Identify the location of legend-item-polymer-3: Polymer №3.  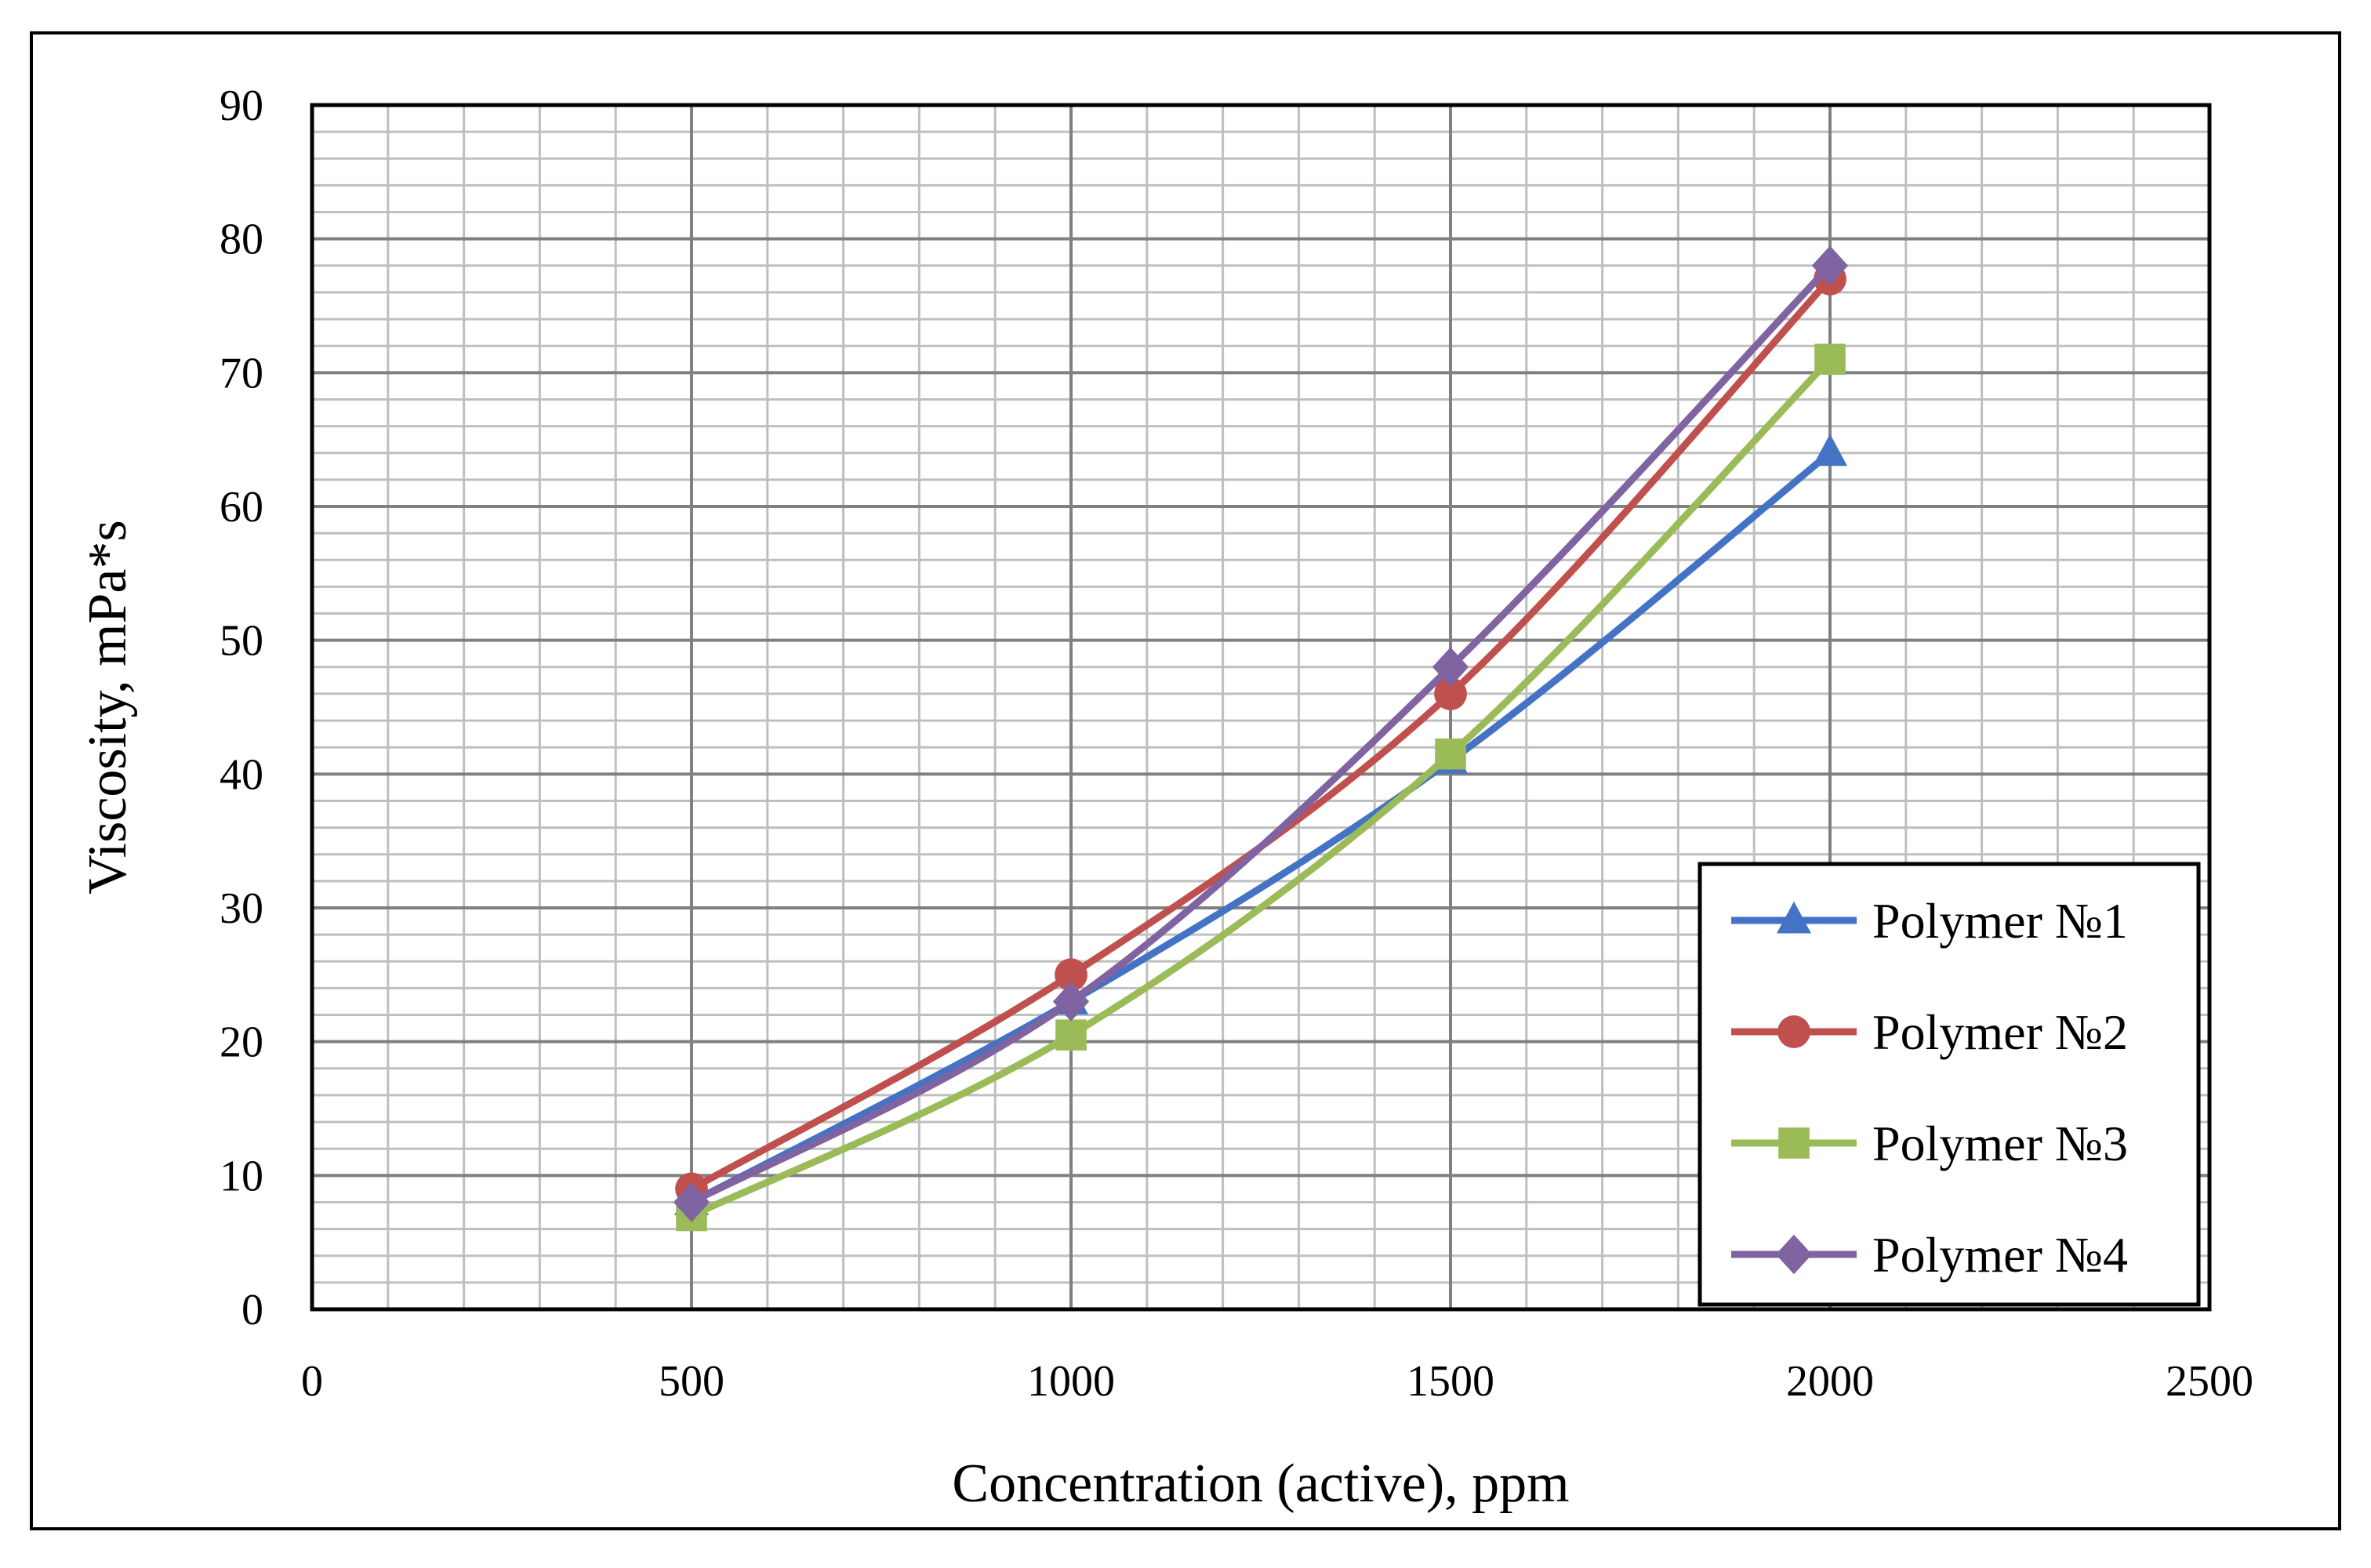
(1930, 1143).